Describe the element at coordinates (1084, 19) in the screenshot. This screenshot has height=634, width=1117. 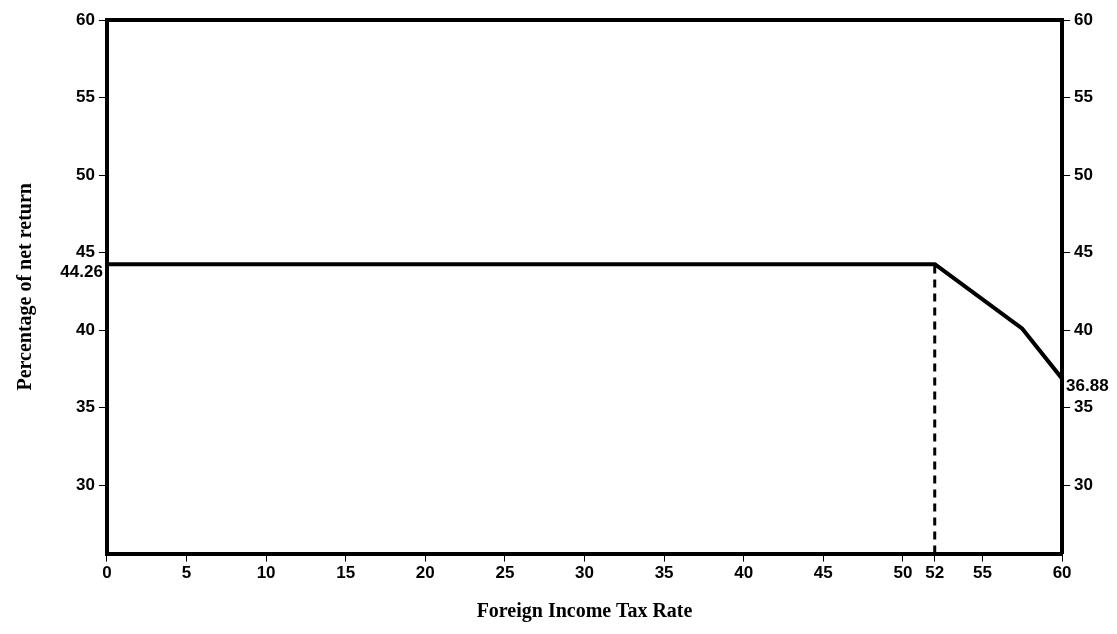
I see `y2-tick-label: 60` at that location.